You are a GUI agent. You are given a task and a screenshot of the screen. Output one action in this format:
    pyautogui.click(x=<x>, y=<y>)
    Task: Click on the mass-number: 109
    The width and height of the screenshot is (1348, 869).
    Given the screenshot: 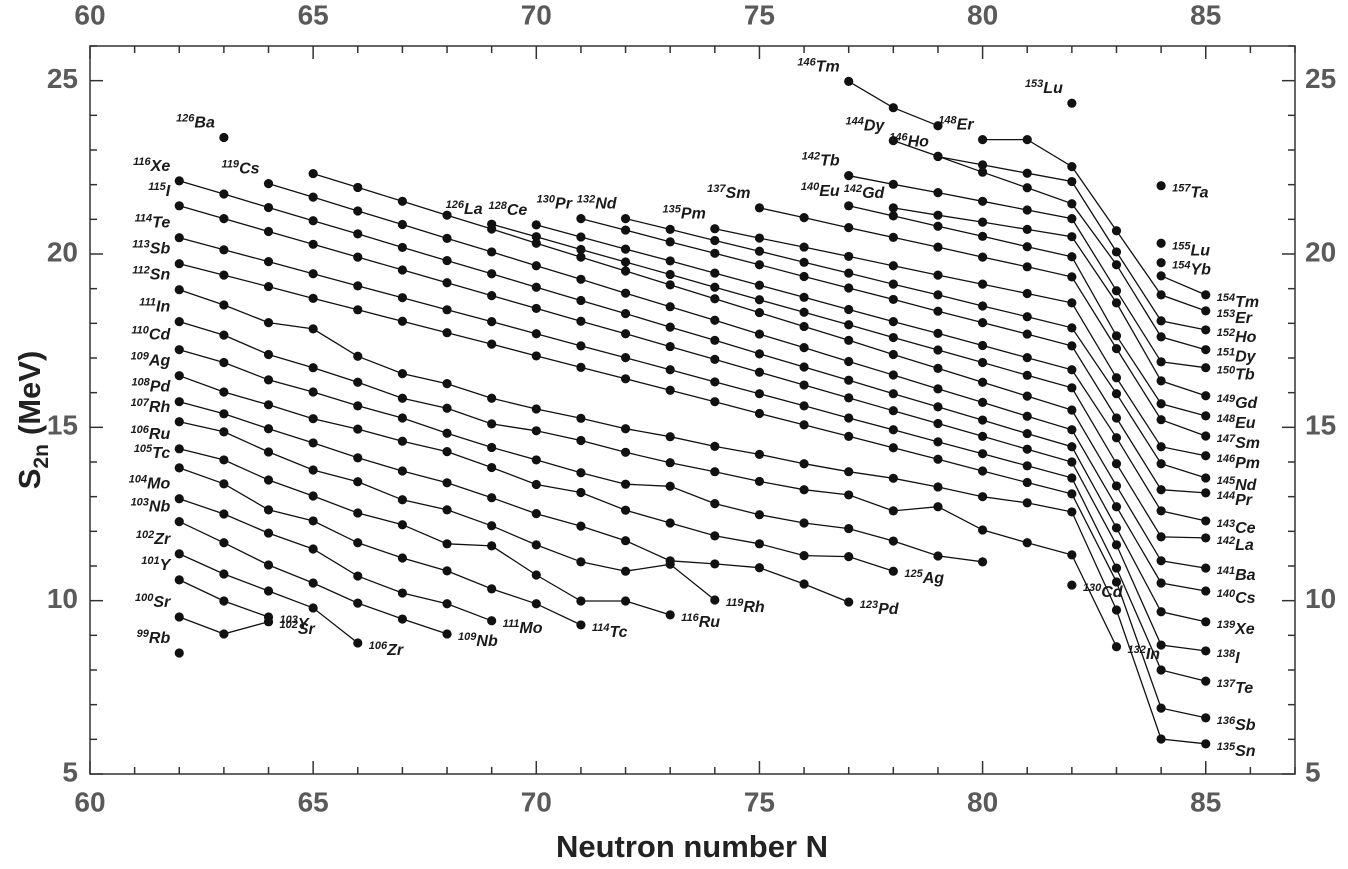 What is the action you would take?
    pyautogui.click(x=467, y=637)
    